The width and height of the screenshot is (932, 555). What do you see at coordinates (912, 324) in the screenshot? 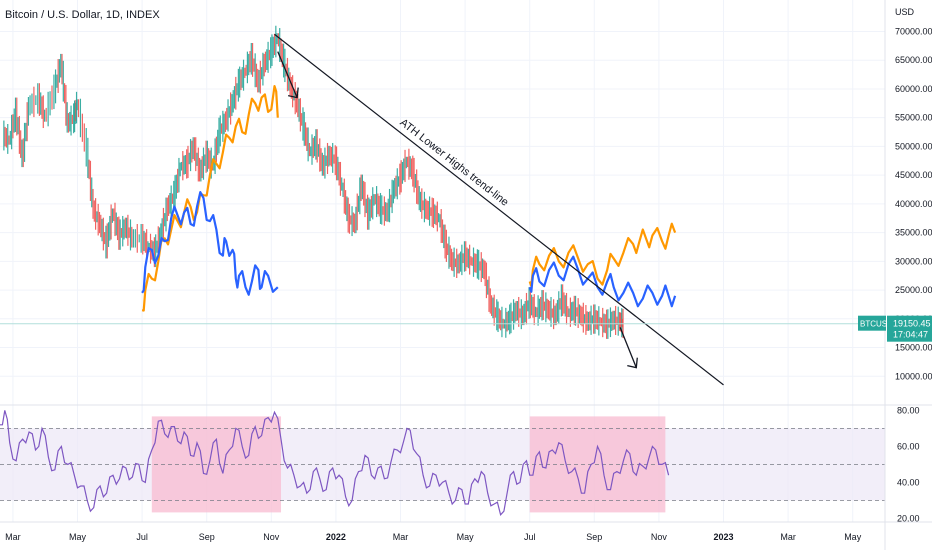
I see `last-price-value: 19150.45` at bounding box center [912, 324].